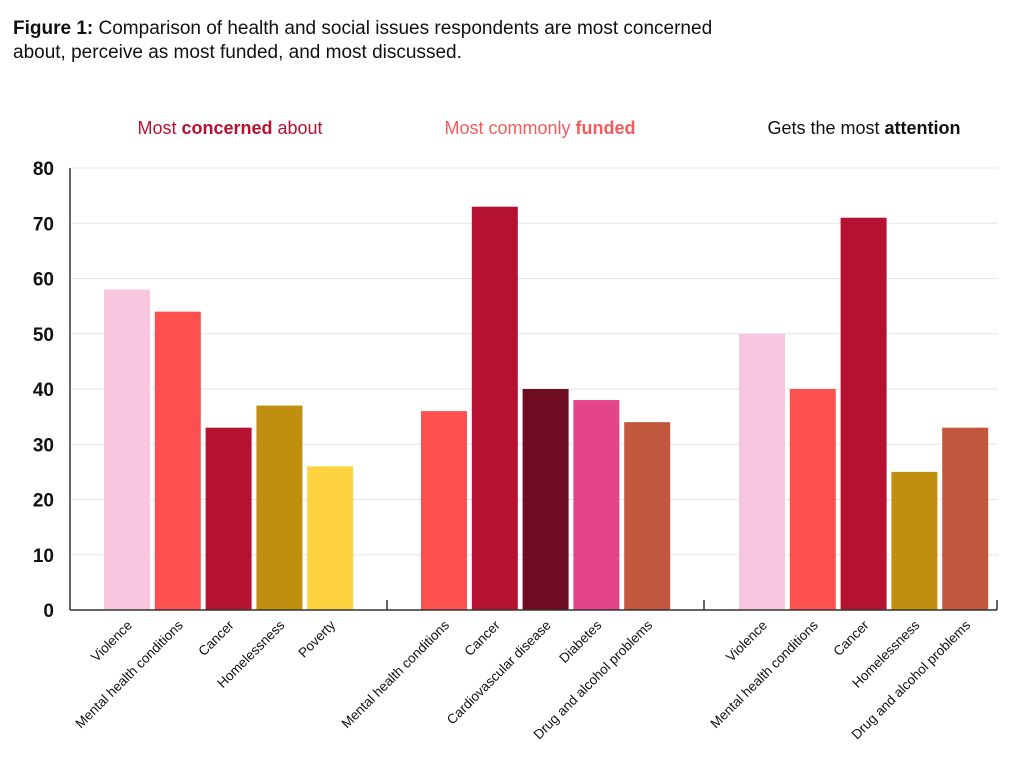  I want to click on y-tick-label: 10, so click(43, 556).